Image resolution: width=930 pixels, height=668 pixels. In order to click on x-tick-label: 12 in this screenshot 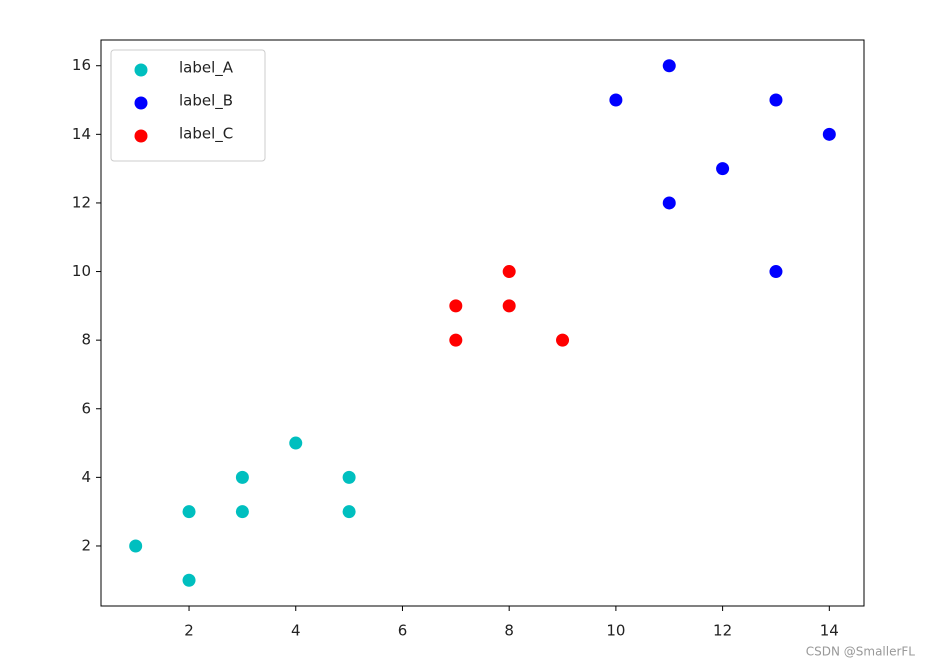, I will do `click(722, 631)`.